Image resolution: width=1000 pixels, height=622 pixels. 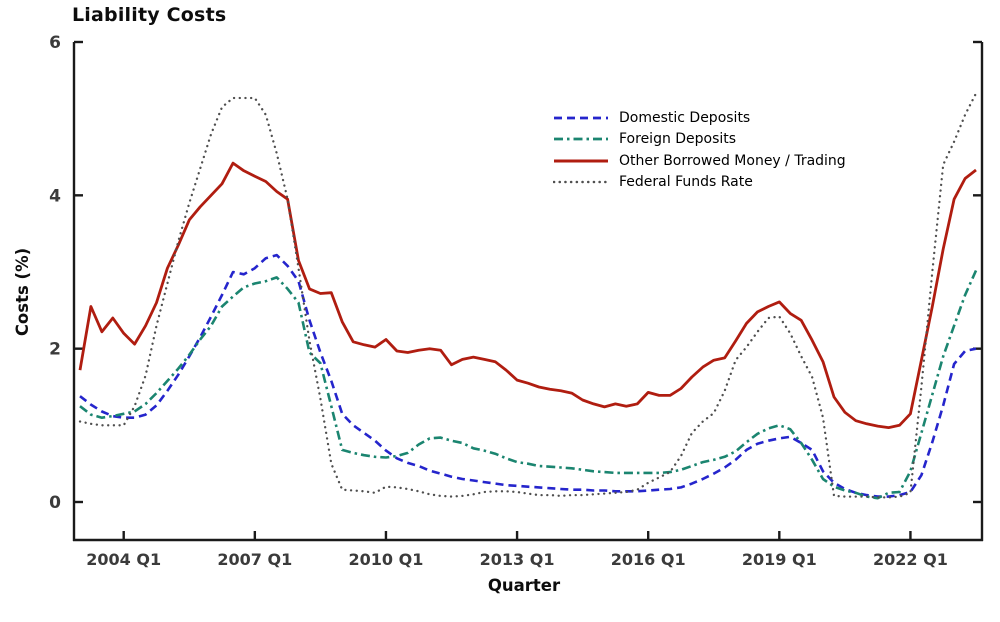 What do you see at coordinates (686, 182) in the screenshot?
I see `legend-label: Federal Funds Rate` at bounding box center [686, 182].